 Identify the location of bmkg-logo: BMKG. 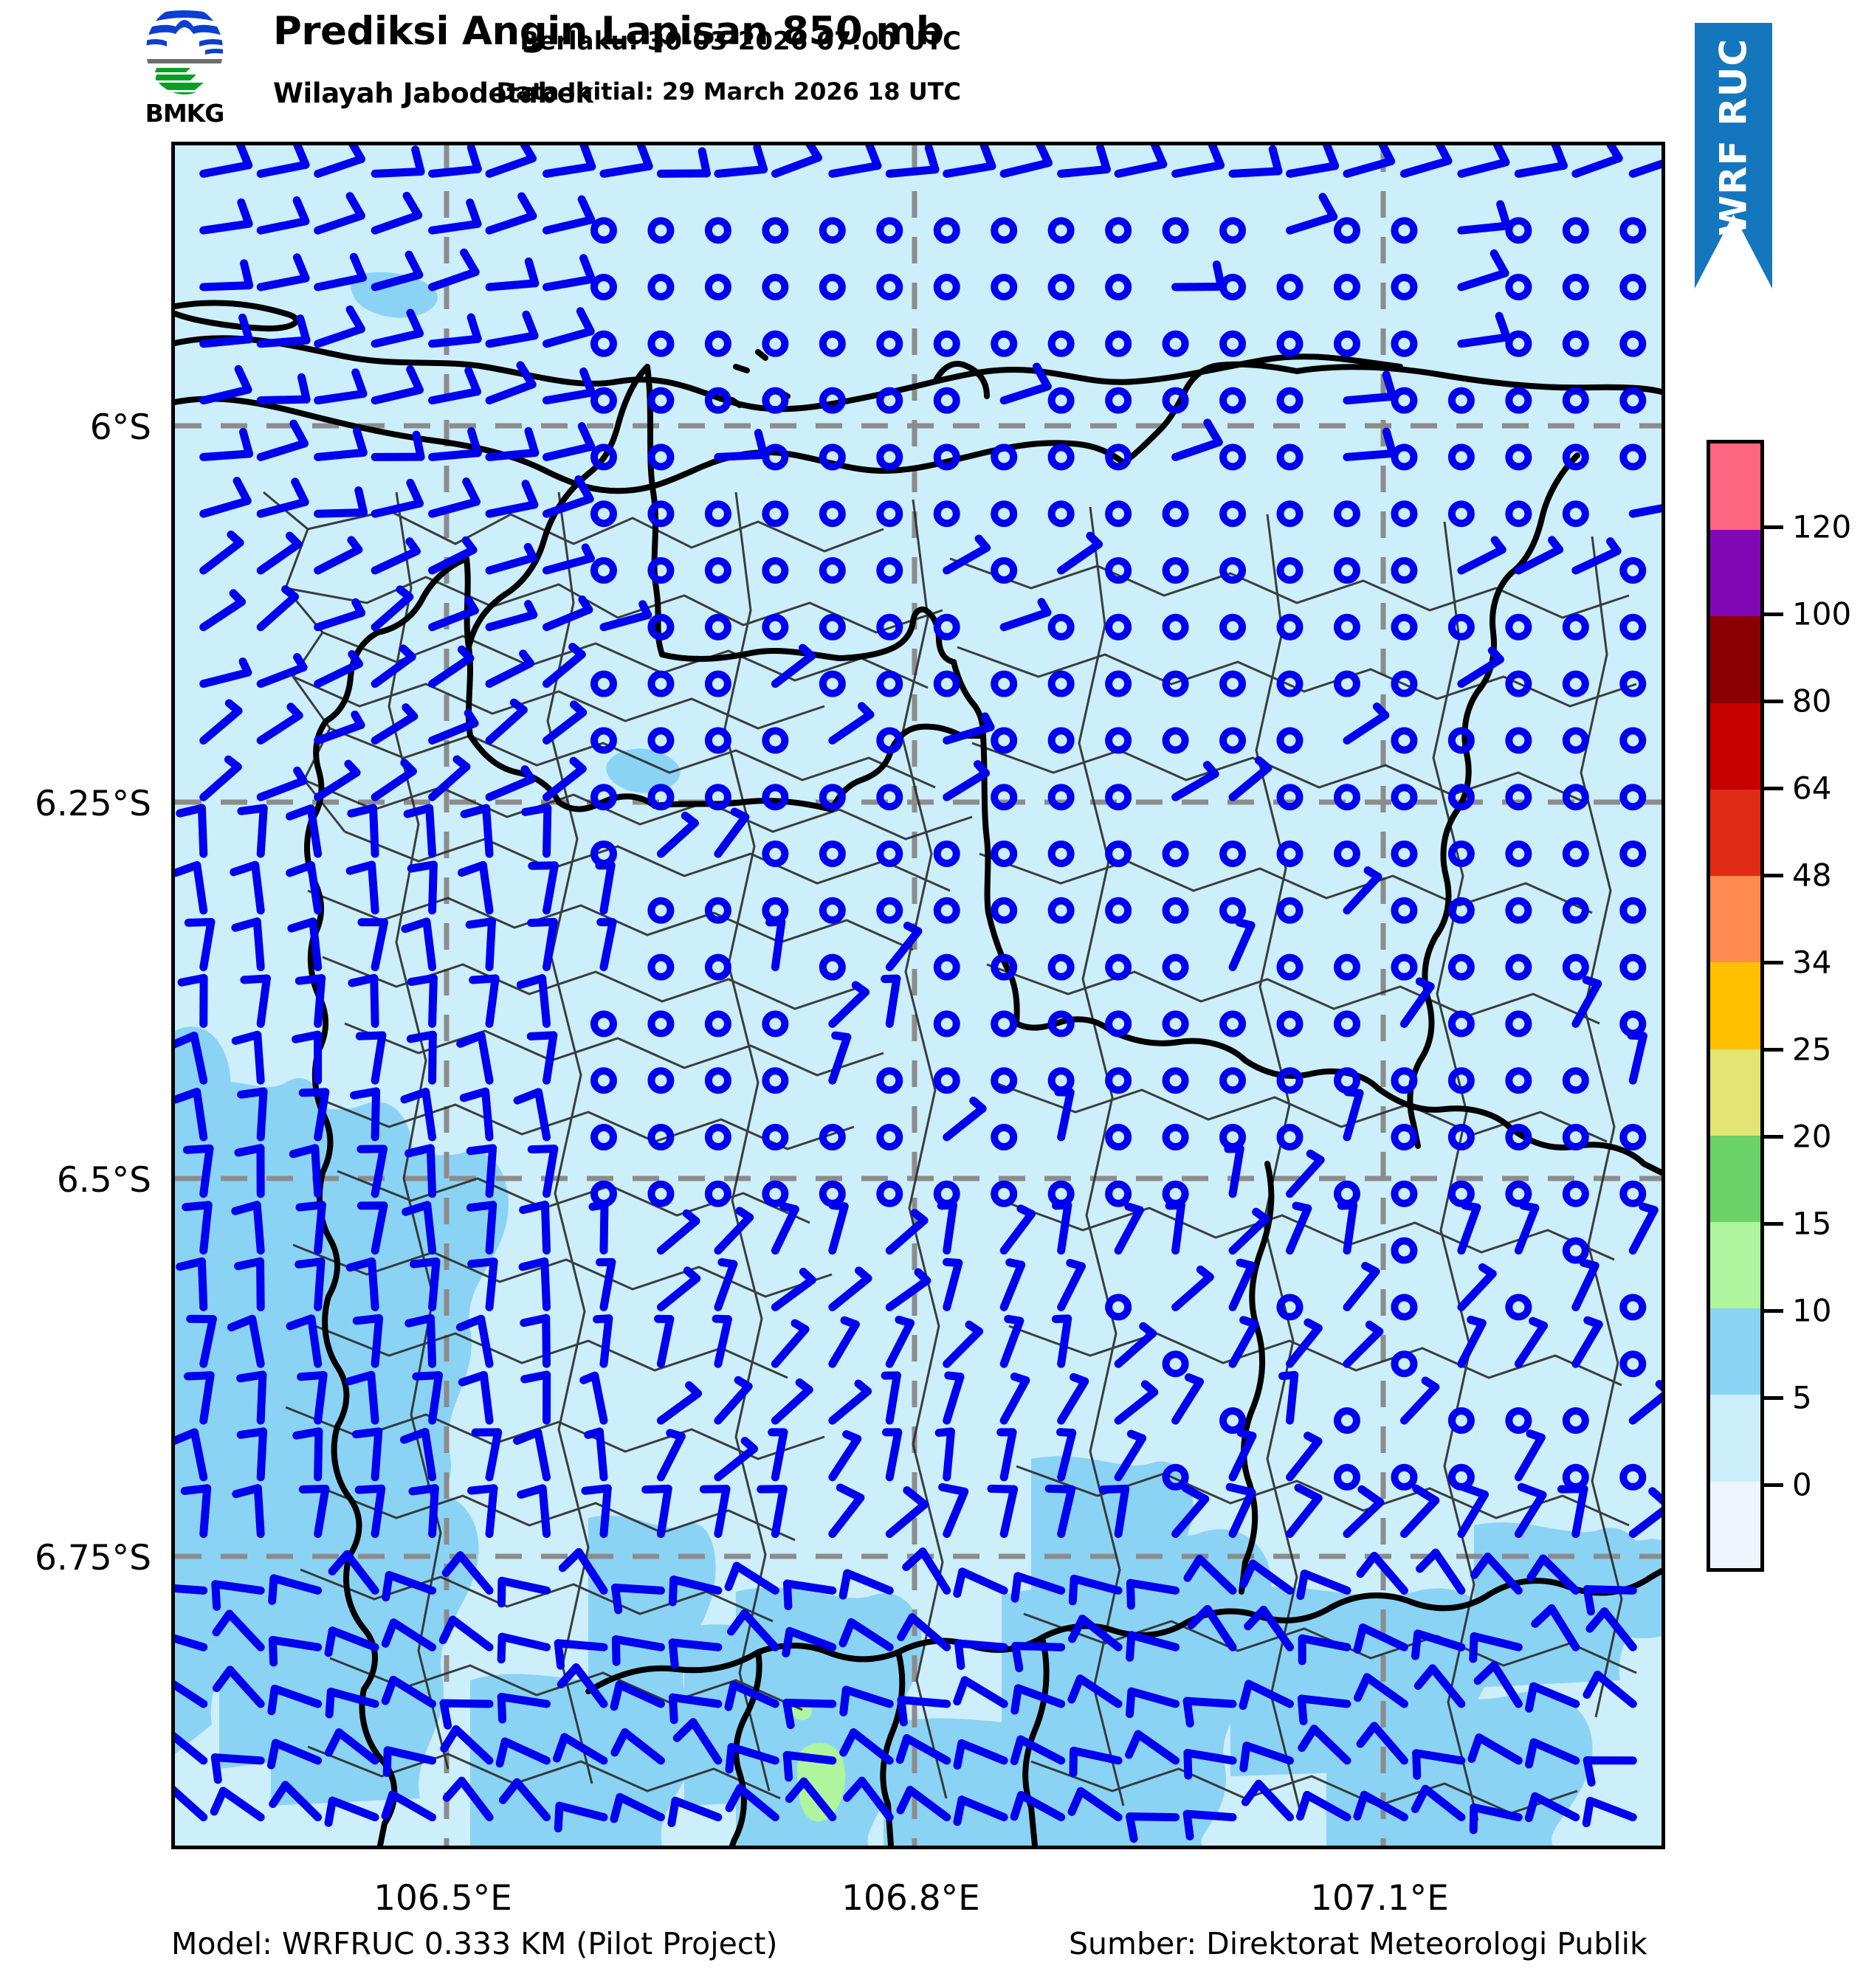
(184, 67).